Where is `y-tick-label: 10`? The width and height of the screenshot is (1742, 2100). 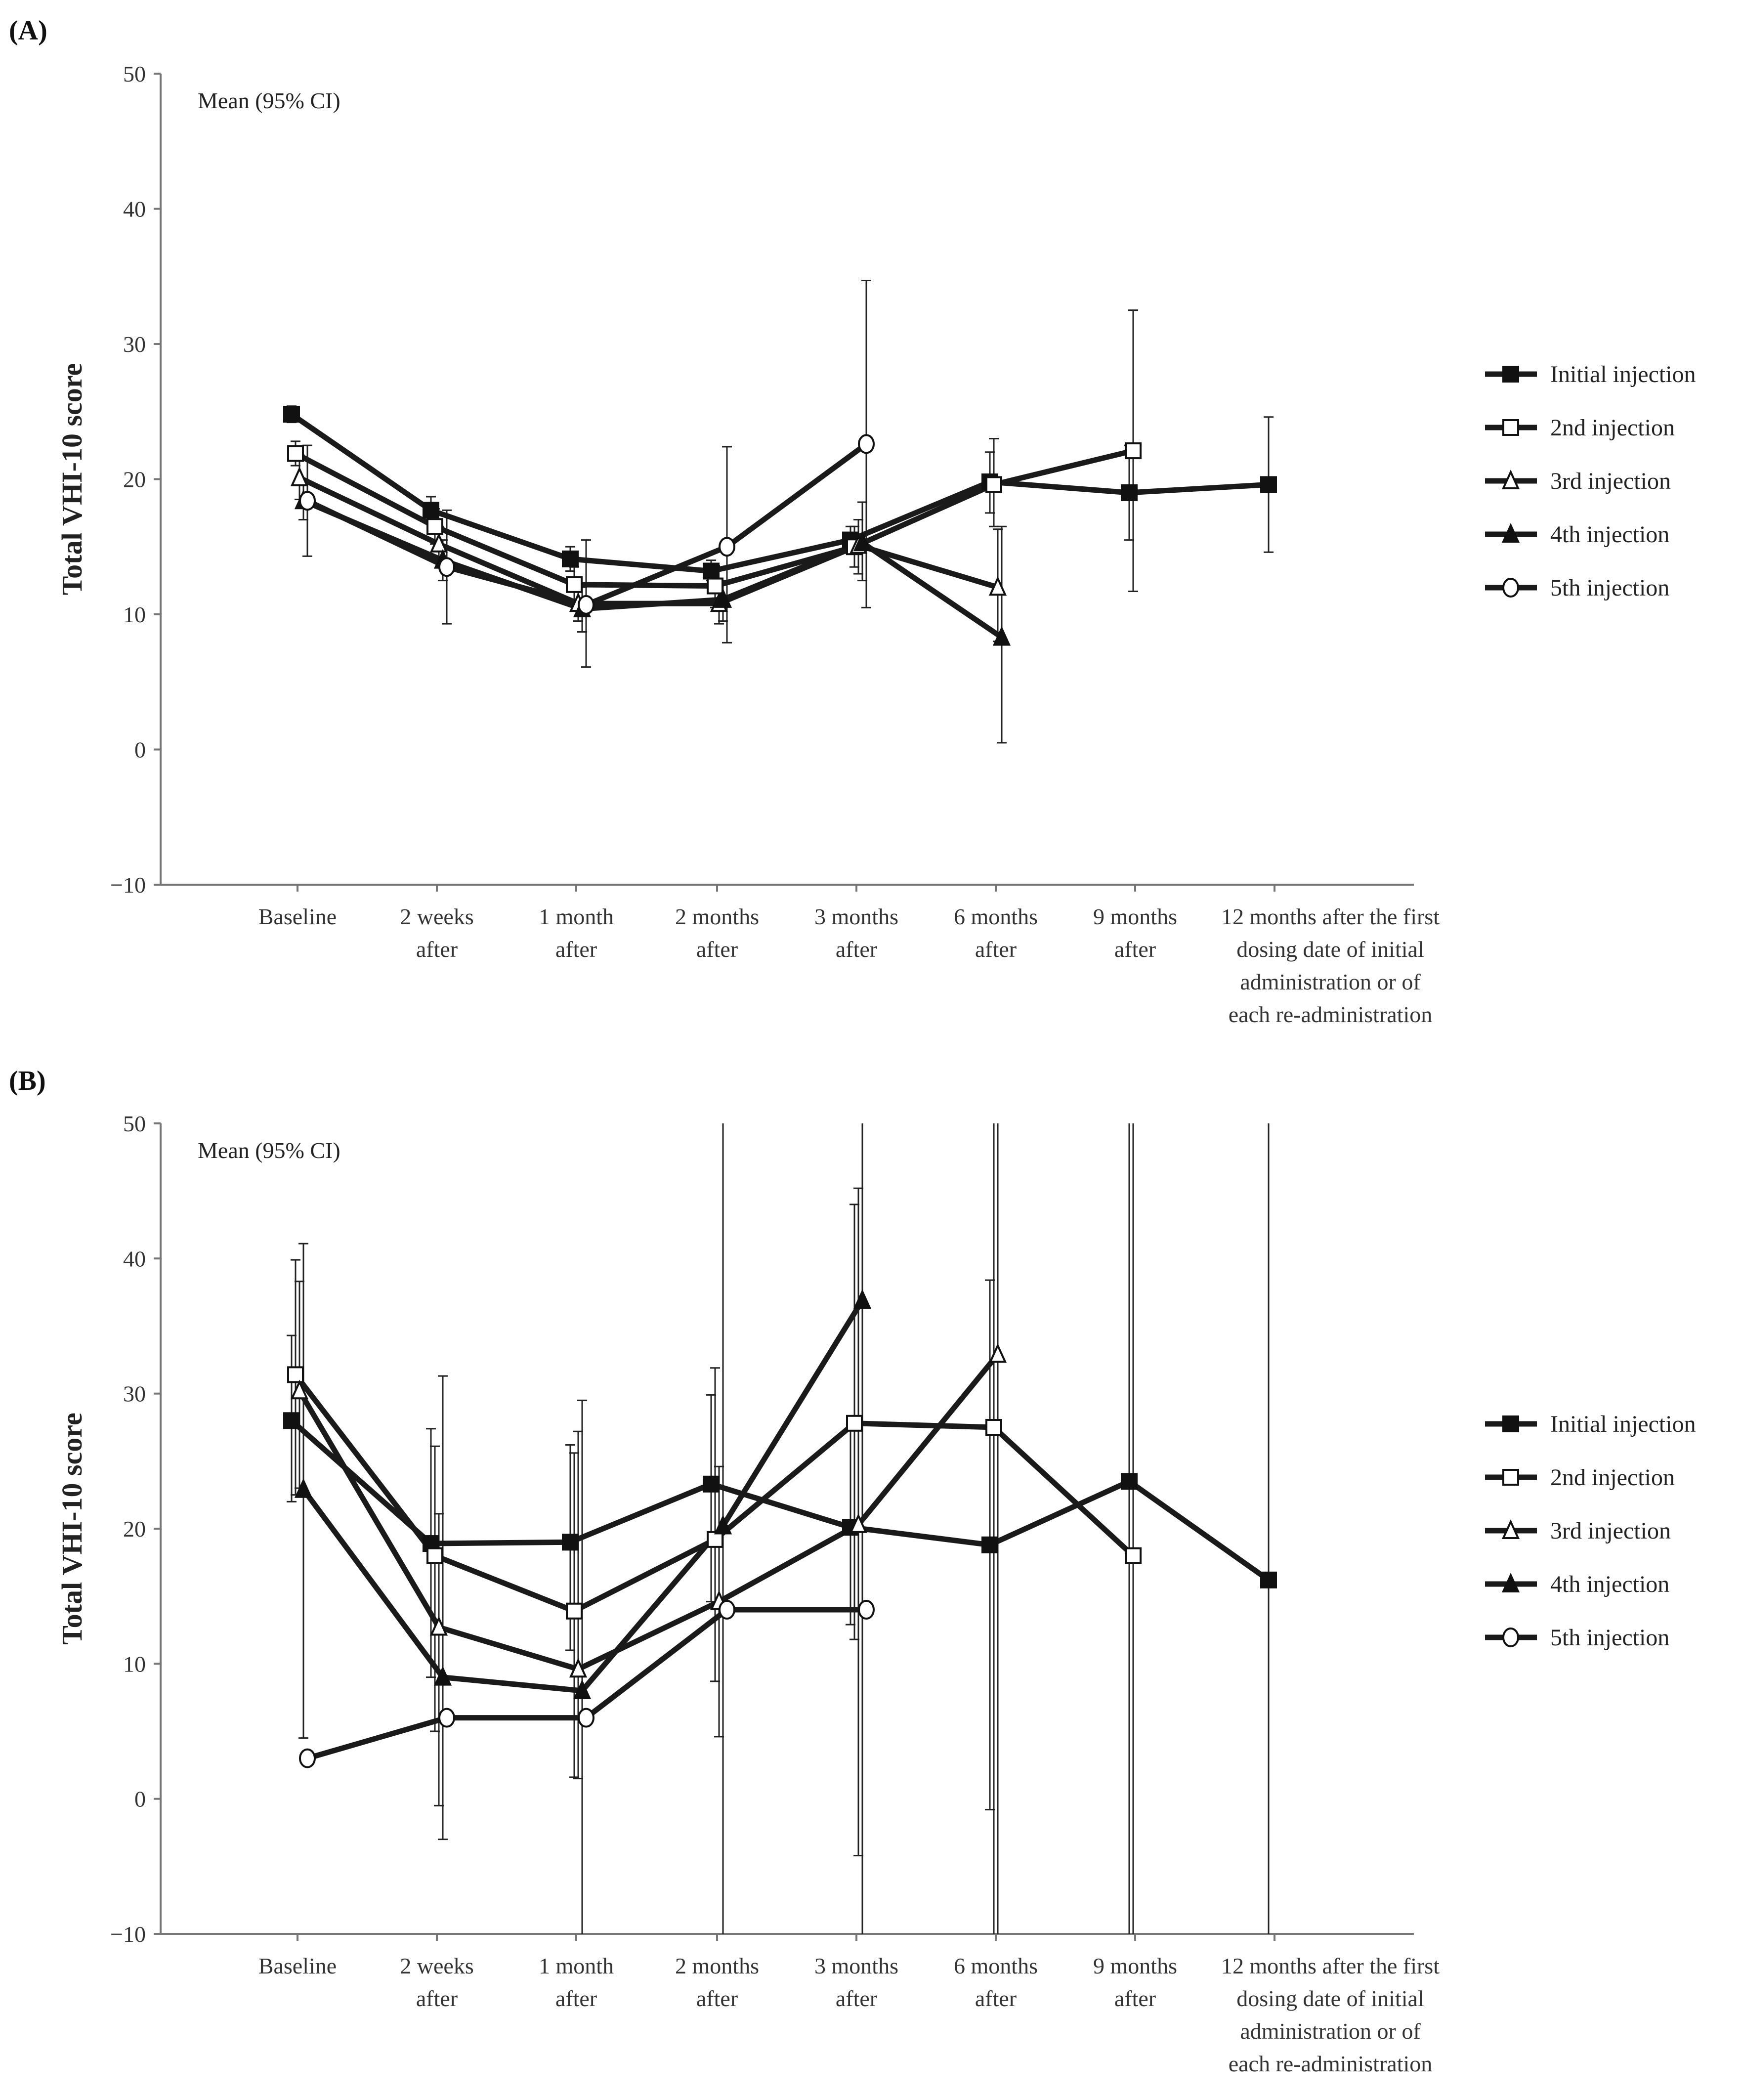
y-tick-label: 10 is located at coordinates (134, 614).